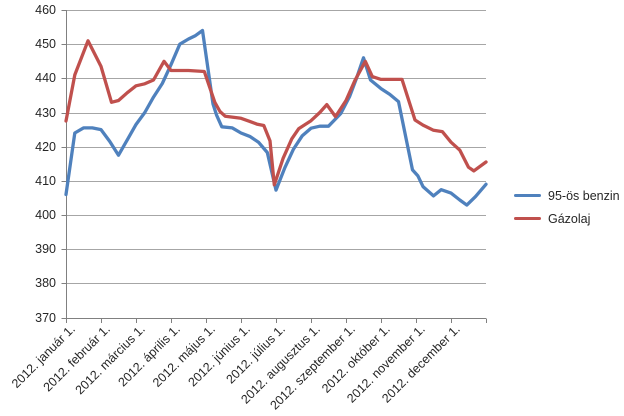 This screenshot has width=624, height=416. Describe the element at coordinates (45, 215) in the screenshot. I see `y-axis-label: 400` at that location.